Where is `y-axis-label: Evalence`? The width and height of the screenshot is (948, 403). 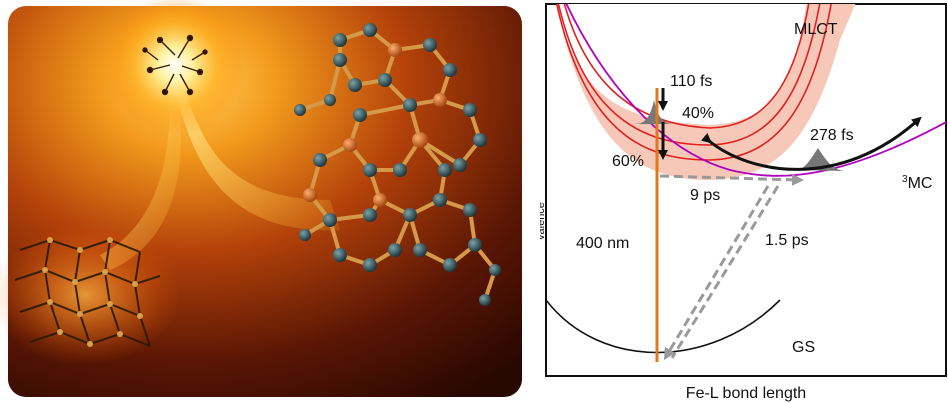
y-axis-label: Evalence is located at coordinates (543, 226).